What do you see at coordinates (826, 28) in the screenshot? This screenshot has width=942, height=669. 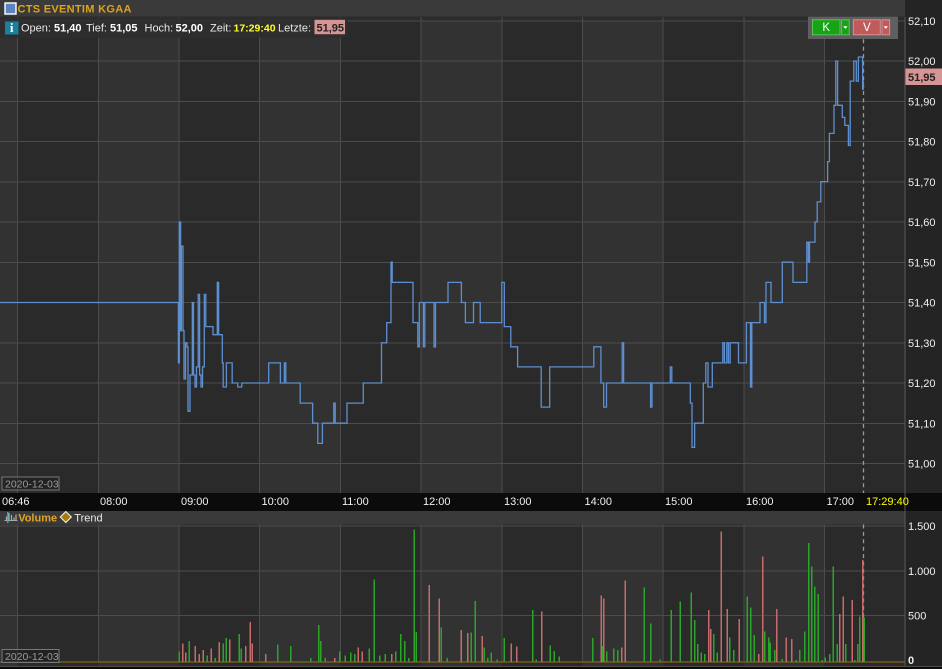 I see `svg-text: K` at bounding box center [826, 28].